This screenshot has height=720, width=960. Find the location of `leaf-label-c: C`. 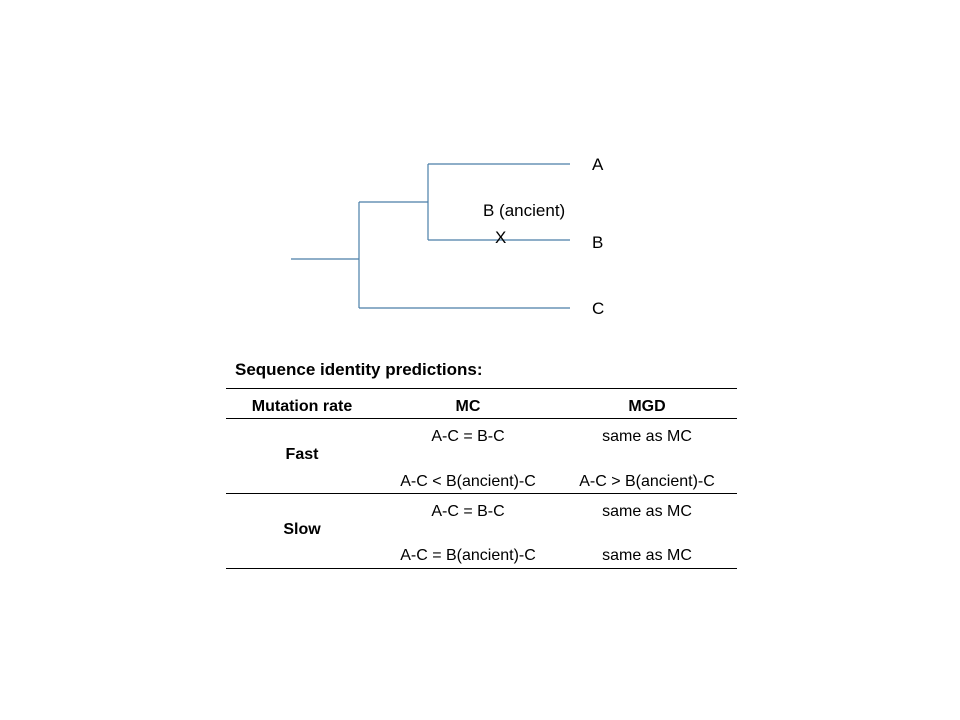

leaf-label-c: C is located at coordinates (598, 308).